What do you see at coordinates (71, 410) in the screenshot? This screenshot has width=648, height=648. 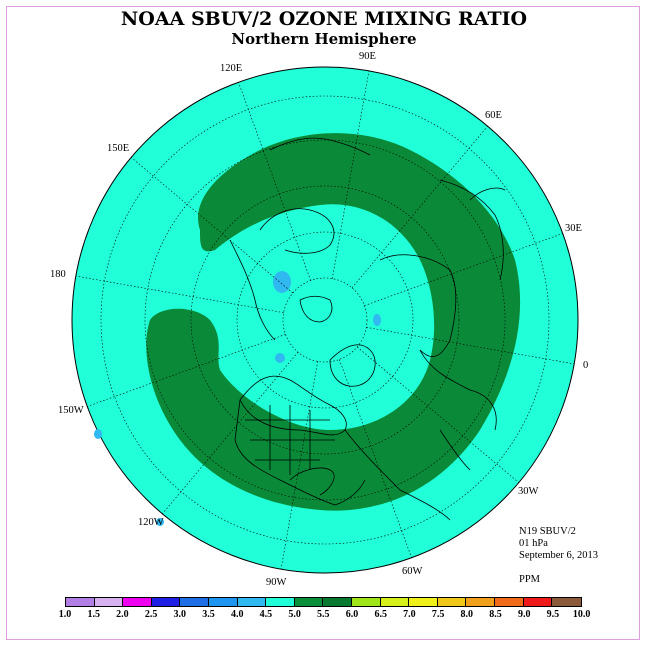 I see `lon-label-150w: 150W` at bounding box center [71, 410].